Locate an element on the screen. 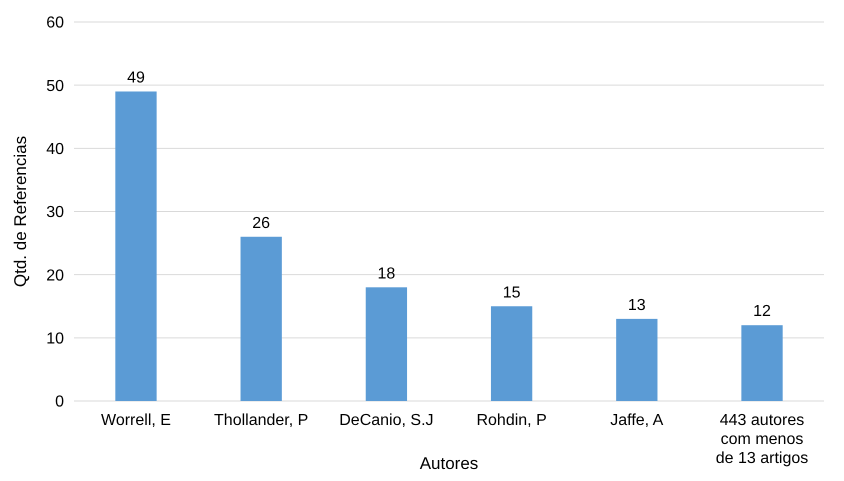 The height and width of the screenshot is (481, 844). x-tick-label: DeCanio, S.J is located at coordinates (386, 420).